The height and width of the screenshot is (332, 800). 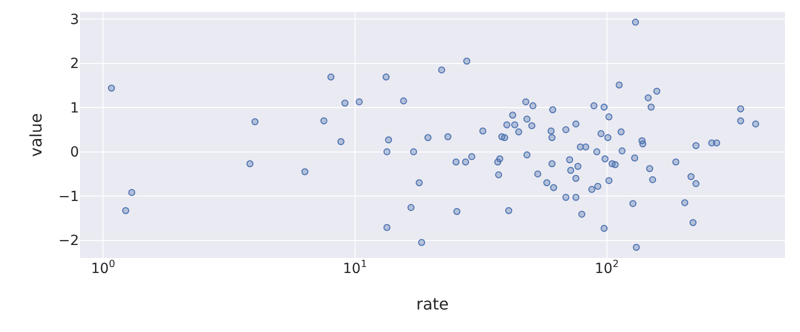 What do you see at coordinates (74, 20) in the screenshot?
I see `y-tick-label: 3` at bounding box center [74, 20].